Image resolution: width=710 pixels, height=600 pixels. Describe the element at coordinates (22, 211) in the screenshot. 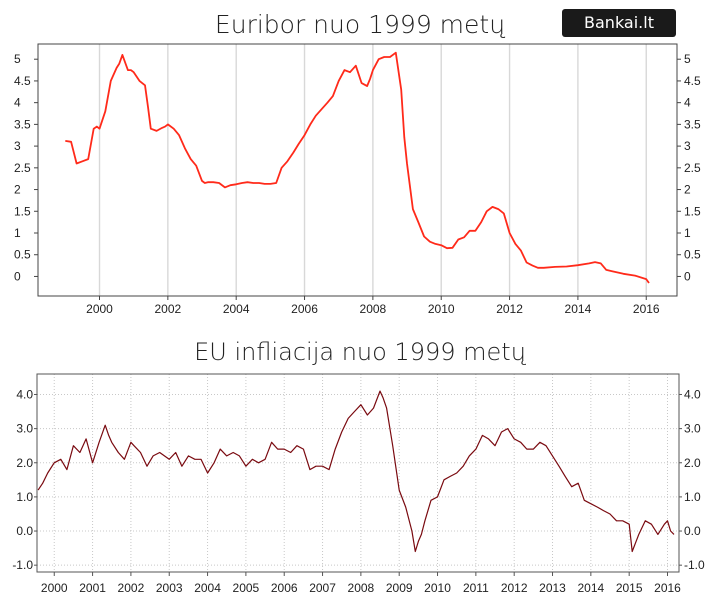

I see `y-tick-label-left: 1.5` at that location.